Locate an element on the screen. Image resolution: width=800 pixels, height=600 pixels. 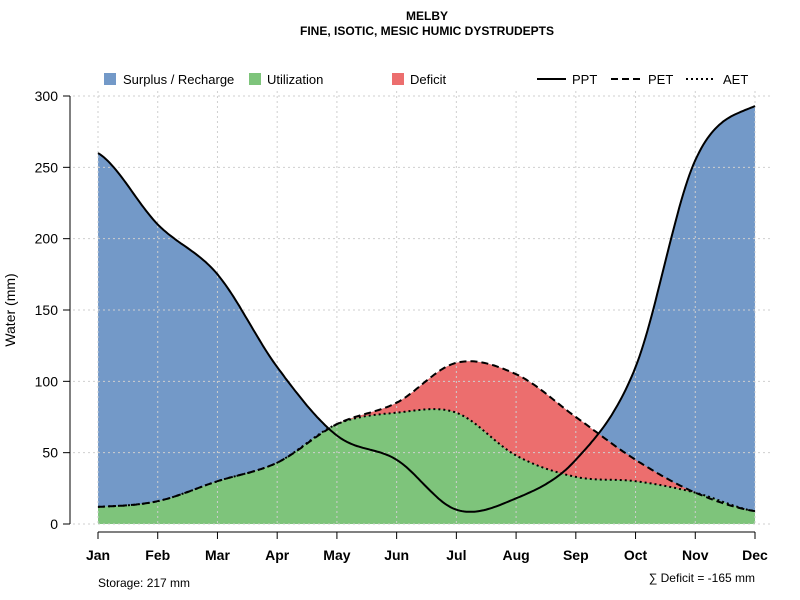
legend-swatch-surplus is located at coordinates (110, 79).